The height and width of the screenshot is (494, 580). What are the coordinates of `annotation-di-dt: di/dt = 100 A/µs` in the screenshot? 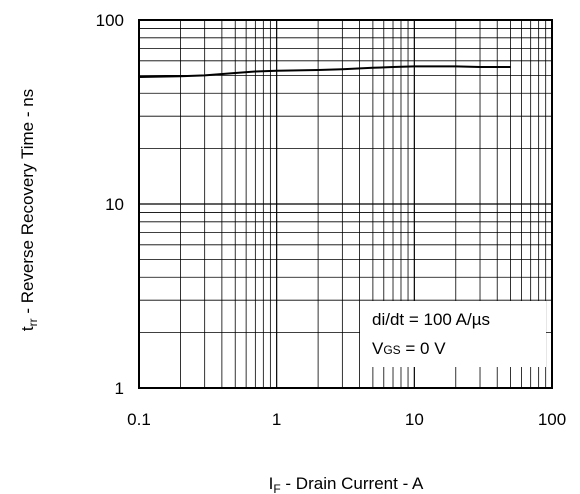 It's located at (431, 319).